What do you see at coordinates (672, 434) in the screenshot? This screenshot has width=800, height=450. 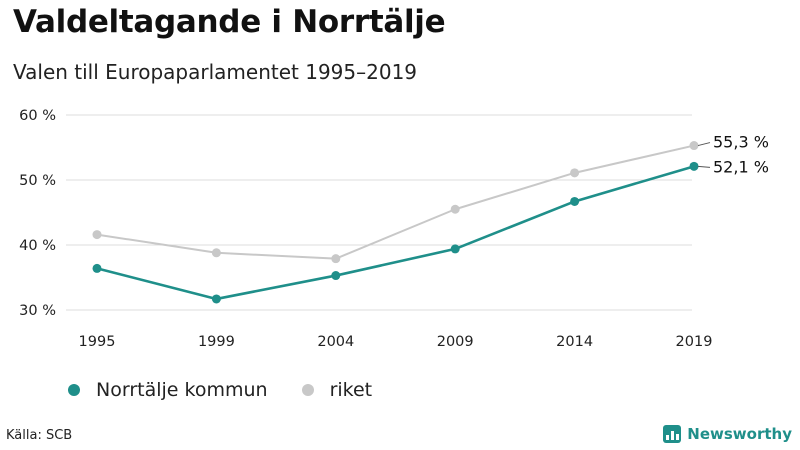 I see `bar-chart-icon` at bounding box center [672, 434].